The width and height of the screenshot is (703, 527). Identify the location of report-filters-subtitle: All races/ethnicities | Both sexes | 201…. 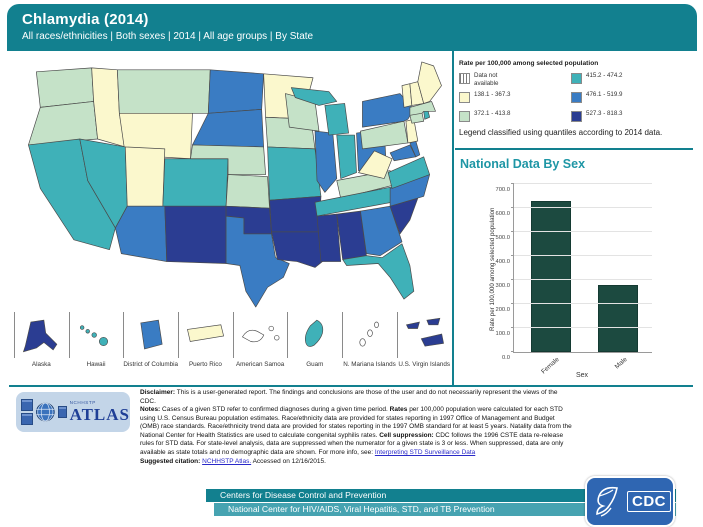
(168, 36).